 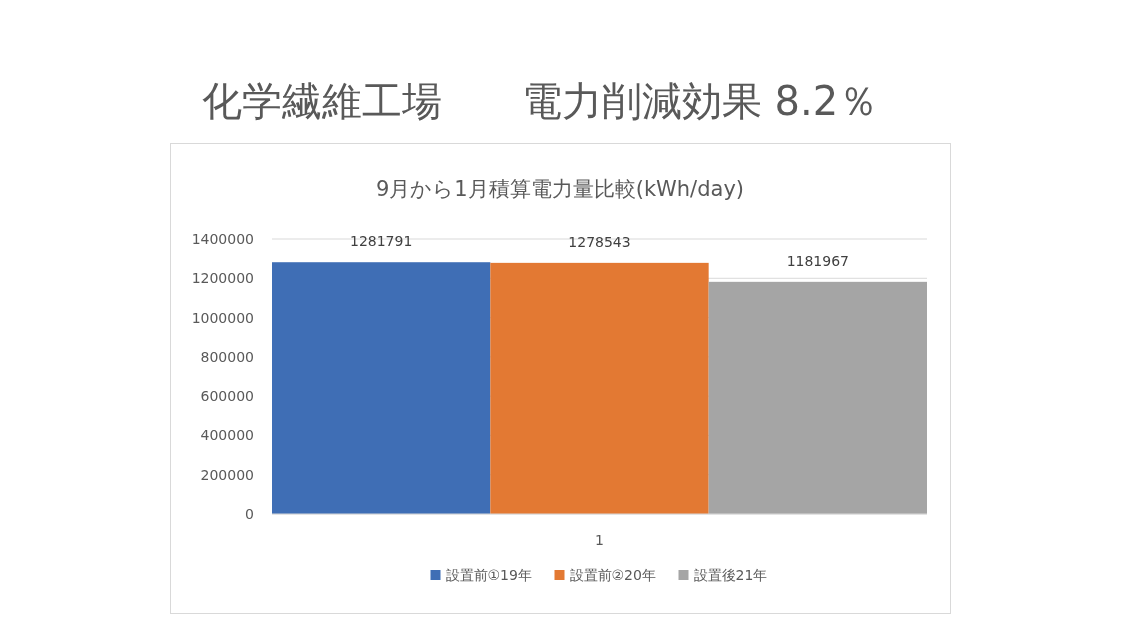 What do you see at coordinates (222, 278) in the screenshot?
I see `y-tick-label: 1200000` at bounding box center [222, 278].